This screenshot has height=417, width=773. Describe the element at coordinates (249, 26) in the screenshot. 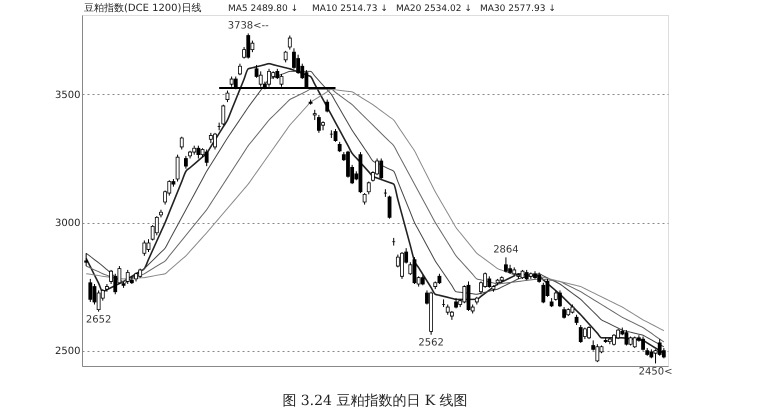

I see `annotation: 3738<--` at that location.